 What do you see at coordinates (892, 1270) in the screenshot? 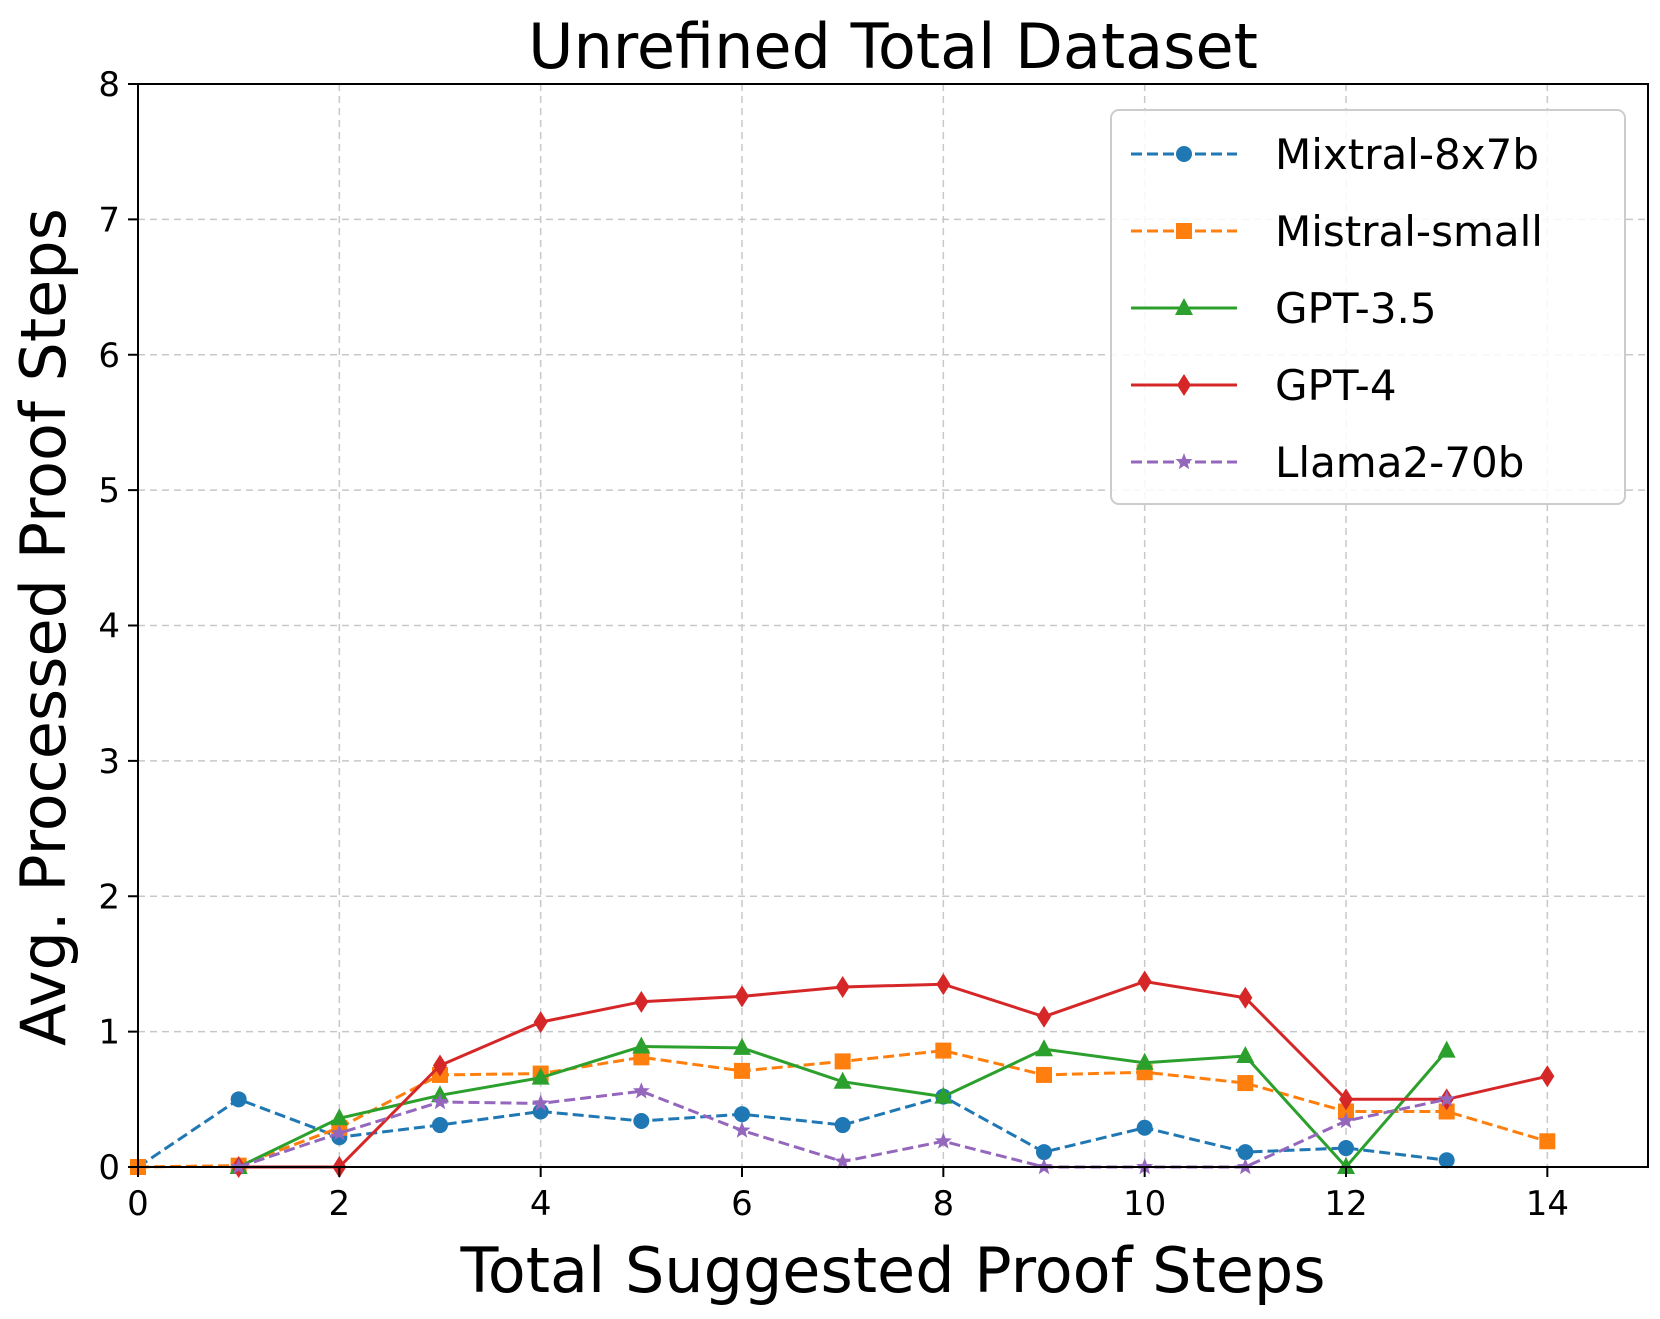
I see `x-axis-label: Total Suggested Proof Steps` at bounding box center [892, 1270].